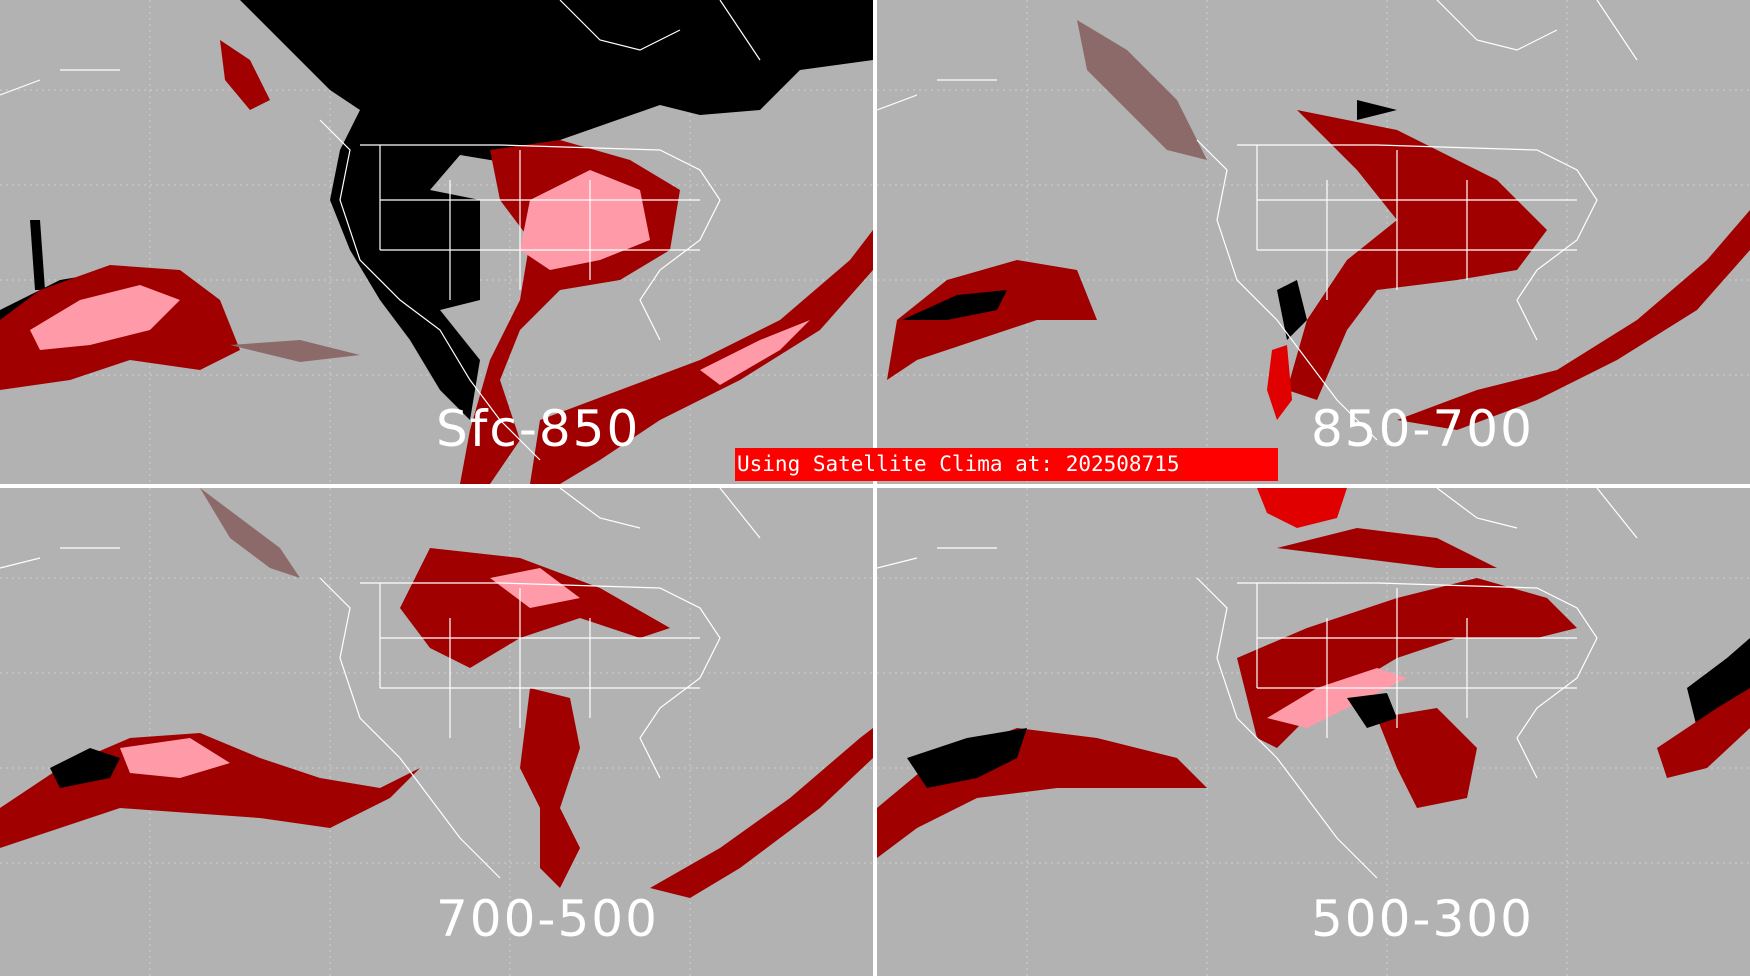 The height and width of the screenshot is (976, 1750). I want to click on panel-label: 850-700, so click(1422, 429).